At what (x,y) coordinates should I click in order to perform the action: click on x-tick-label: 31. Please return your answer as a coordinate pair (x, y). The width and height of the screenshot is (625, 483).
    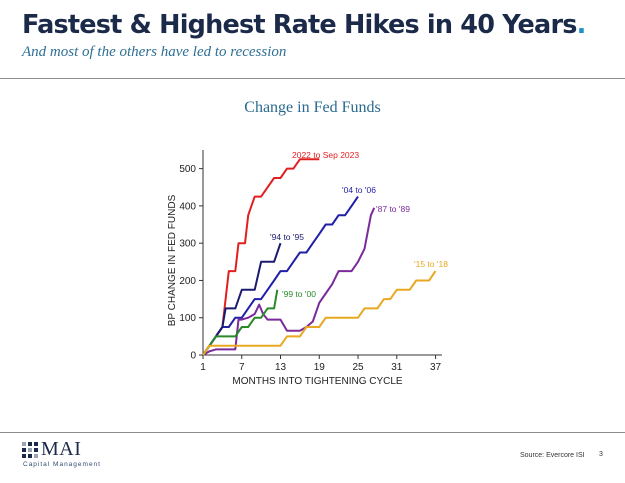
    Looking at the image, I should click on (397, 367).